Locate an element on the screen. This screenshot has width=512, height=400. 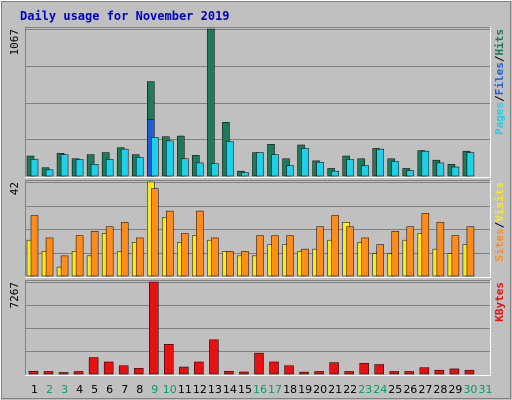
x-tick-label: 11 is located at coordinates (185, 389).